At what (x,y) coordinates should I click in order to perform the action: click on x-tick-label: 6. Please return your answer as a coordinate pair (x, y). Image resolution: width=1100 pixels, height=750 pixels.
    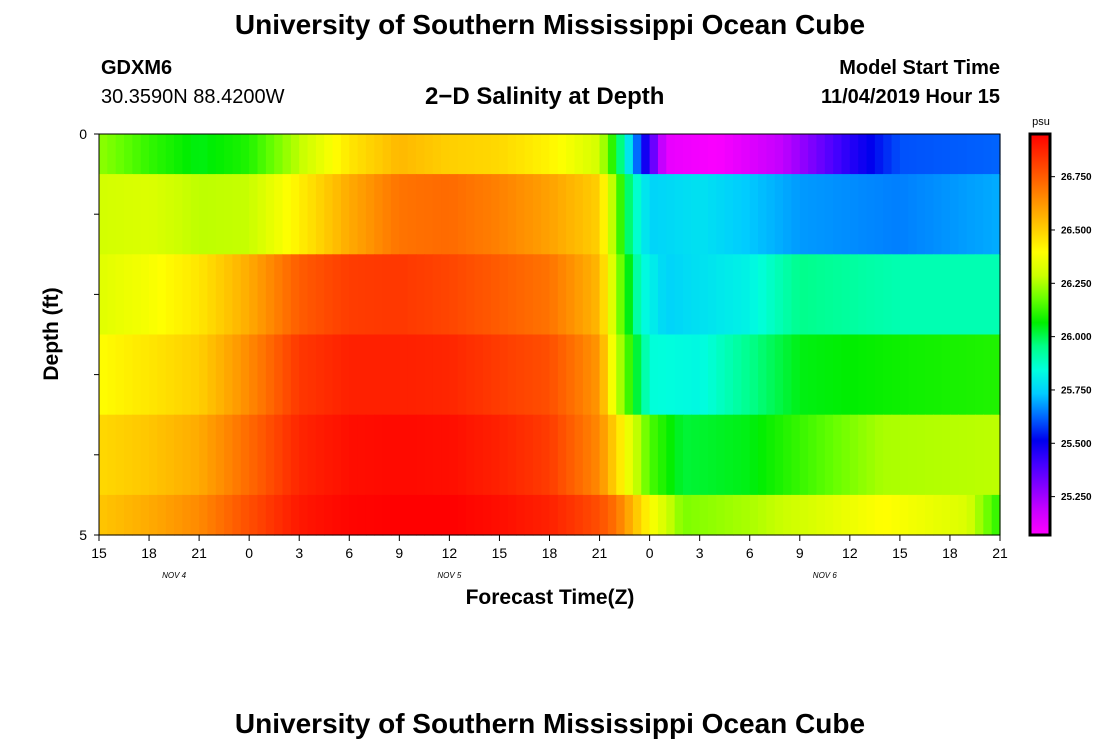
    Looking at the image, I should click on (349, 553).